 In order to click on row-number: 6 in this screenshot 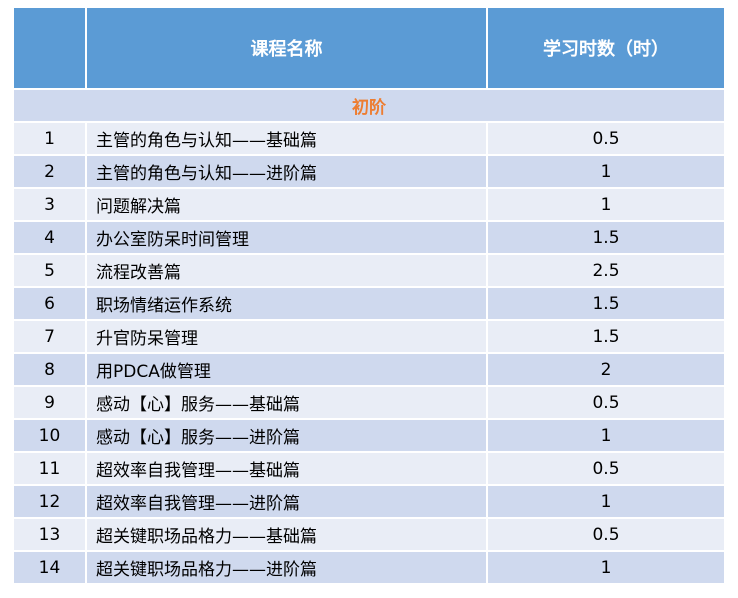, I will do `click(50, 303)`.